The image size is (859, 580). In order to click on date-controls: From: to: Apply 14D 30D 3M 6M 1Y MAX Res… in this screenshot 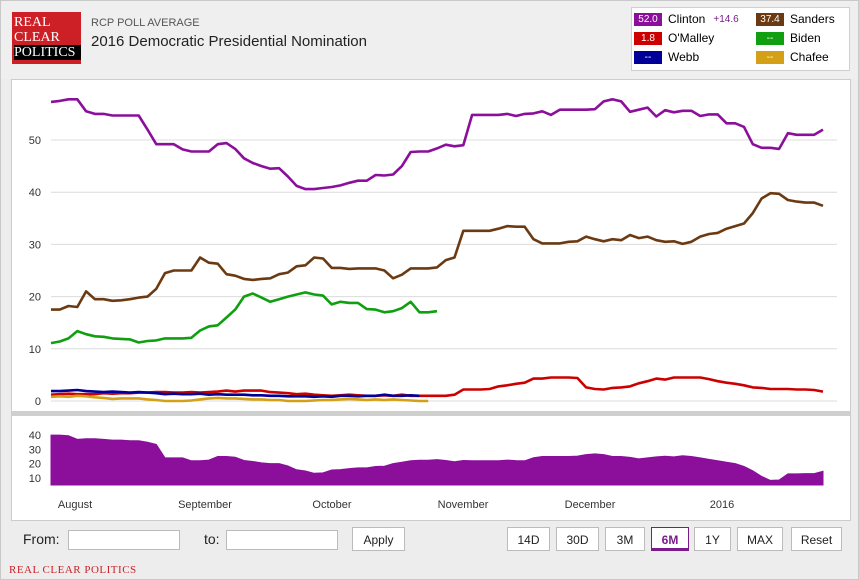, I will do `click(429, 541)`.